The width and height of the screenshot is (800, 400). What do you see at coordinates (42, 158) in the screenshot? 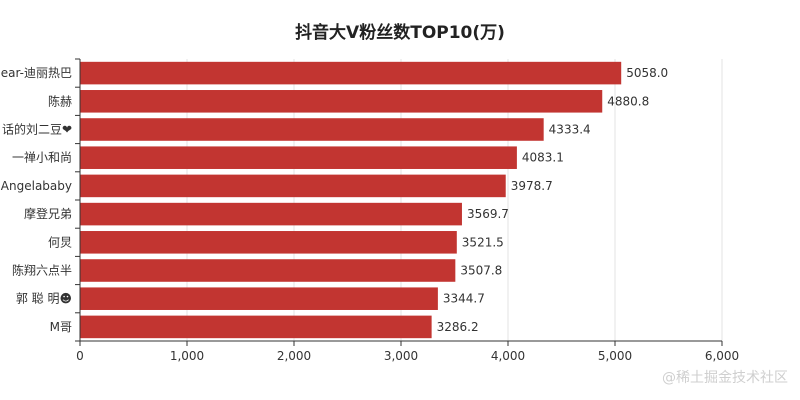
I see `category-label: 一禅小和尚` at bounding box center [42, 158].